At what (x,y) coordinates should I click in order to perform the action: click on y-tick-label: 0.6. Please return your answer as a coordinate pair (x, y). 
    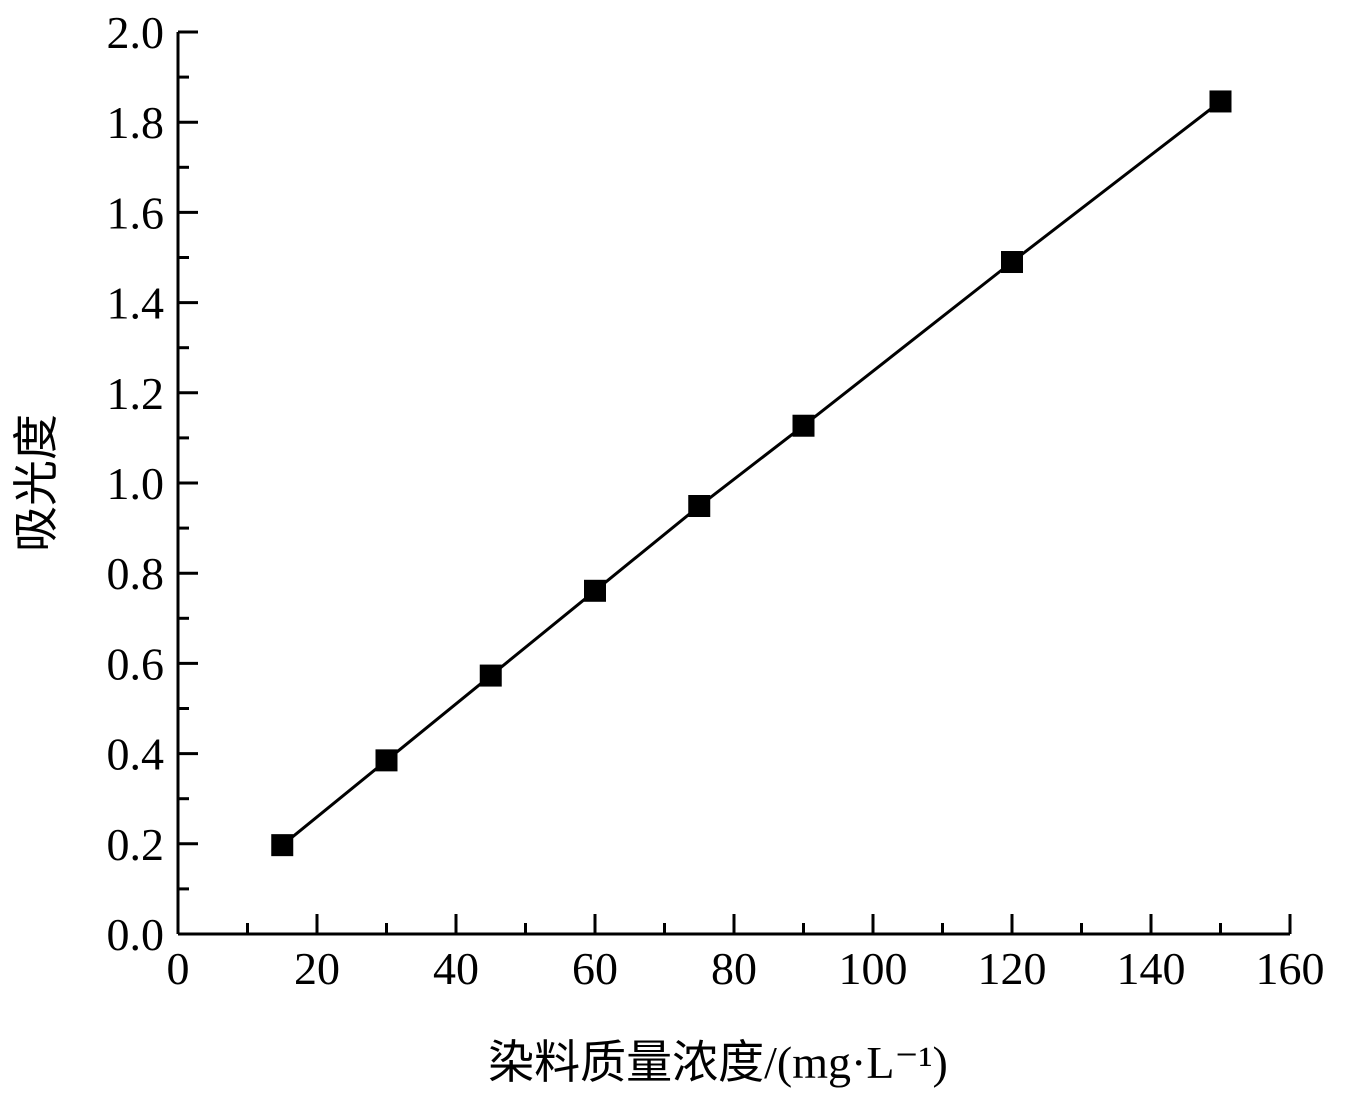
    Looking at the image, I should click on (136, 663).